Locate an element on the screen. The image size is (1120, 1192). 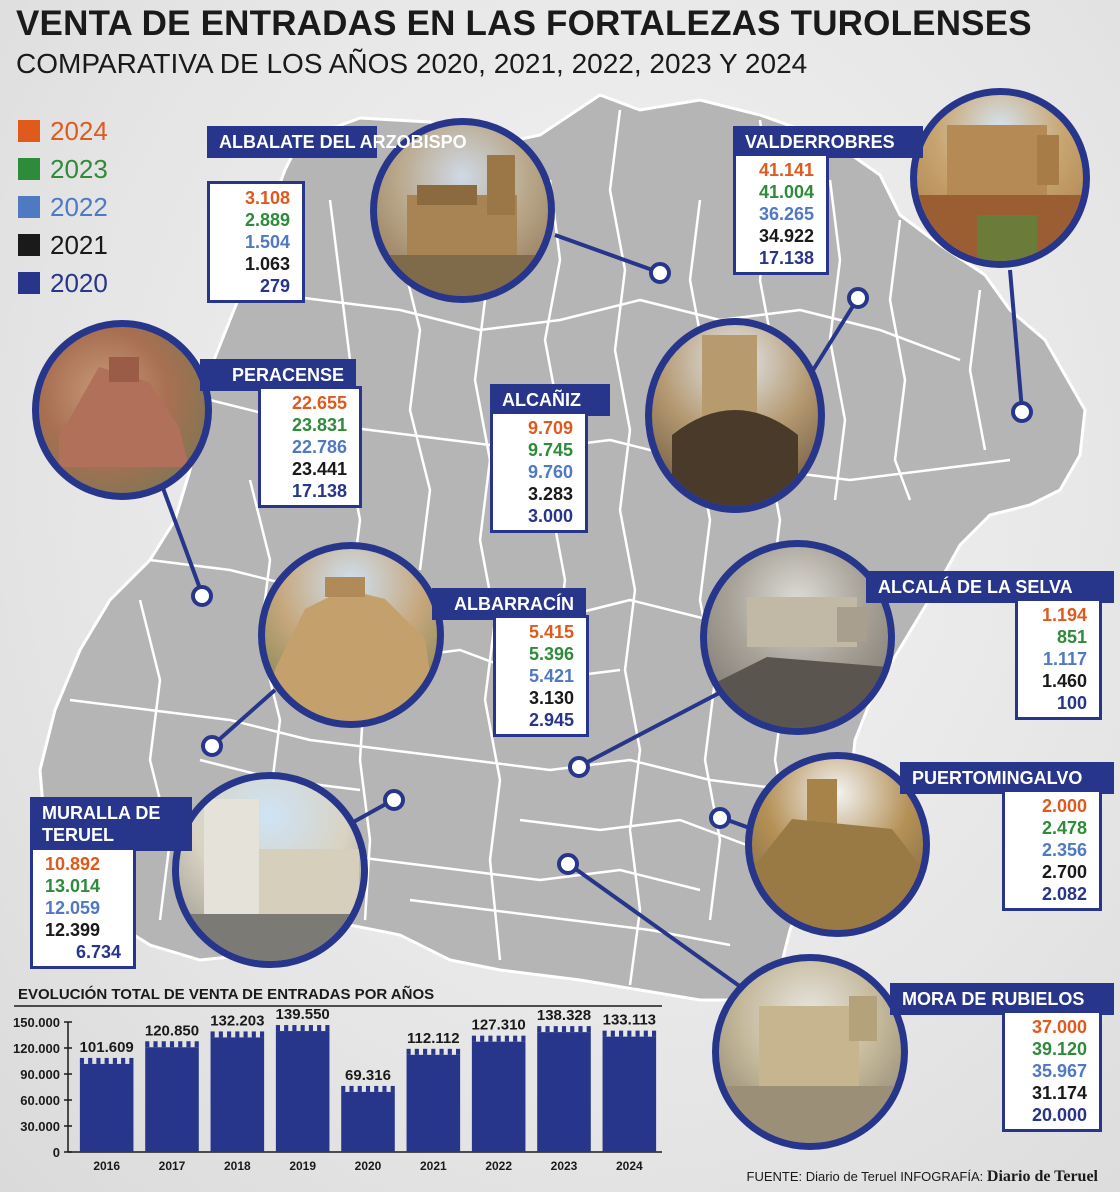
value-2022: 2.356 is located at coordinates (1064, 850).